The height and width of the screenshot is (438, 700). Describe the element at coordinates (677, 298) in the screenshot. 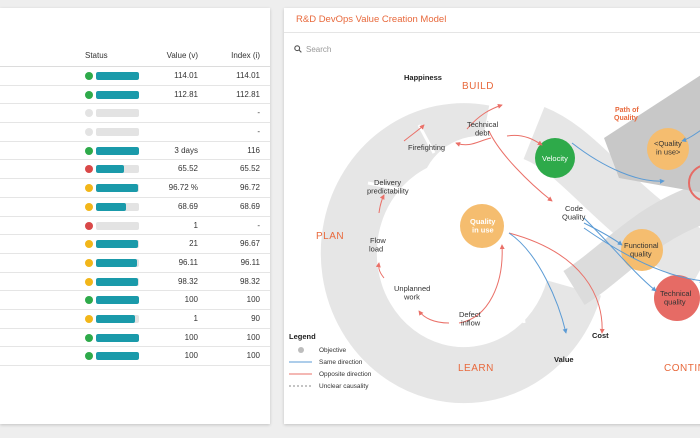

I see `technical-quality-node` at that location.